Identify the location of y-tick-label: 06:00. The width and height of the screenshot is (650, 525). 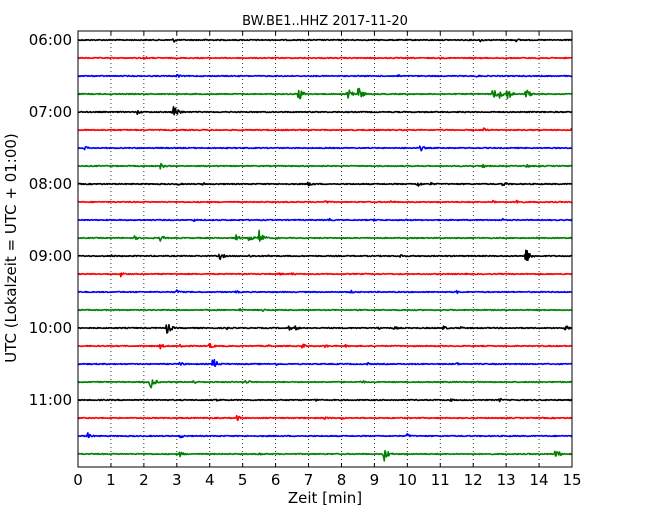
(50, 40).